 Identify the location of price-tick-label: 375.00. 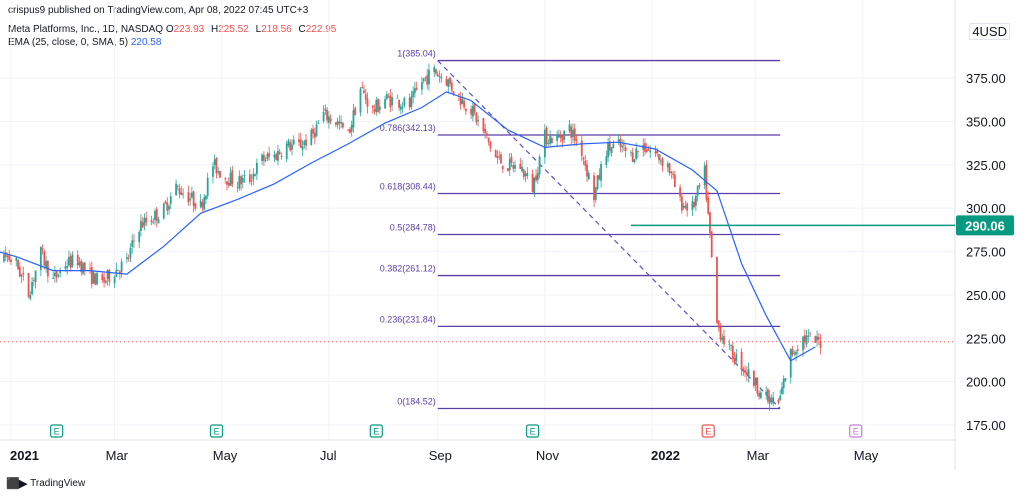
(986, 78).